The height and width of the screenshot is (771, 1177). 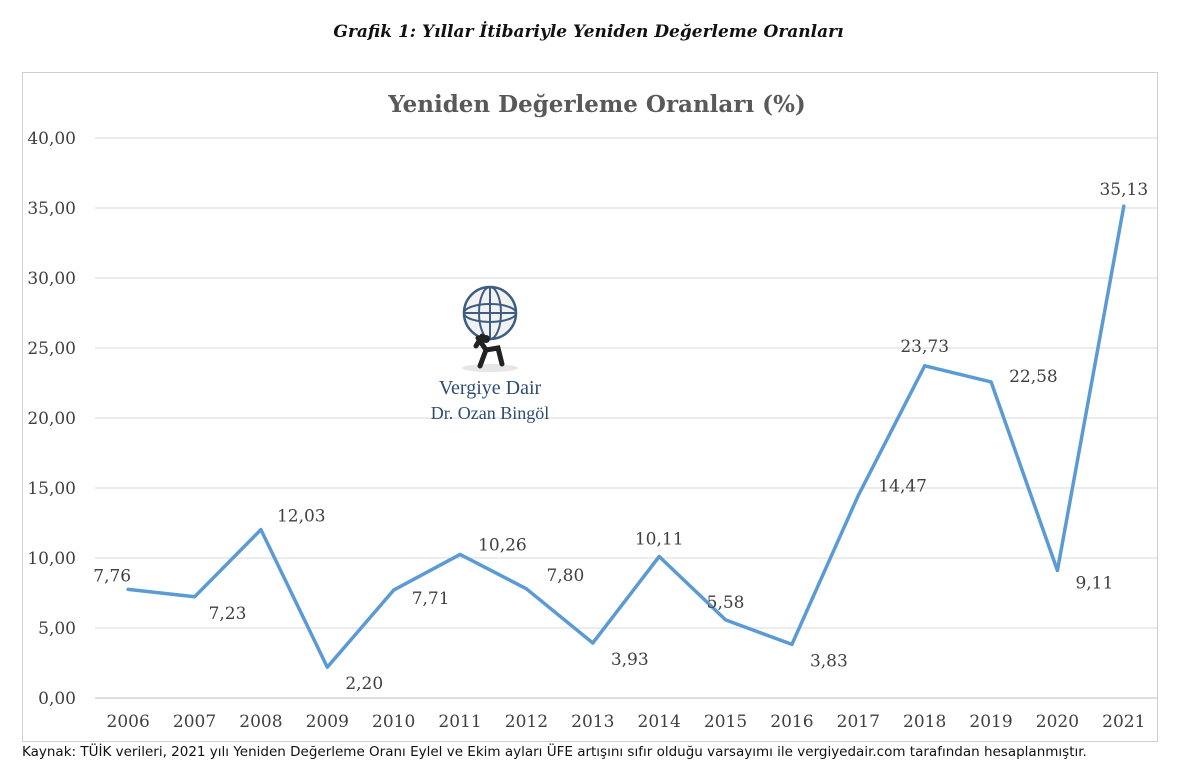 What do you see at coordinates (829, 661) in the screenshot?
I see `data-label: 3,83` at bounding box center [829, 661].